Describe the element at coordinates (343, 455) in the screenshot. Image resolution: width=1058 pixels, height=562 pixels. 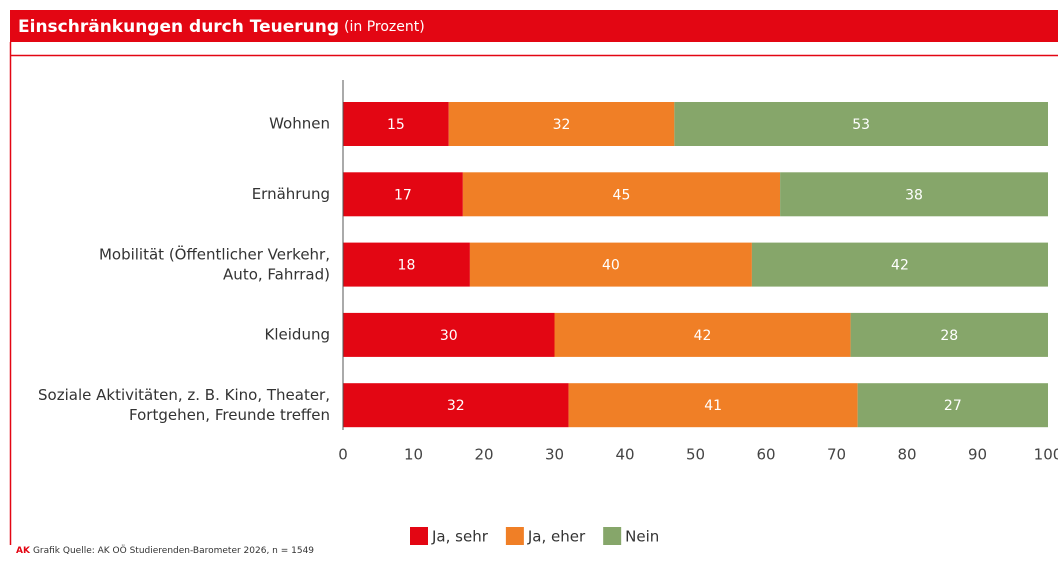
I see `x-tick-label: 0` at that location.